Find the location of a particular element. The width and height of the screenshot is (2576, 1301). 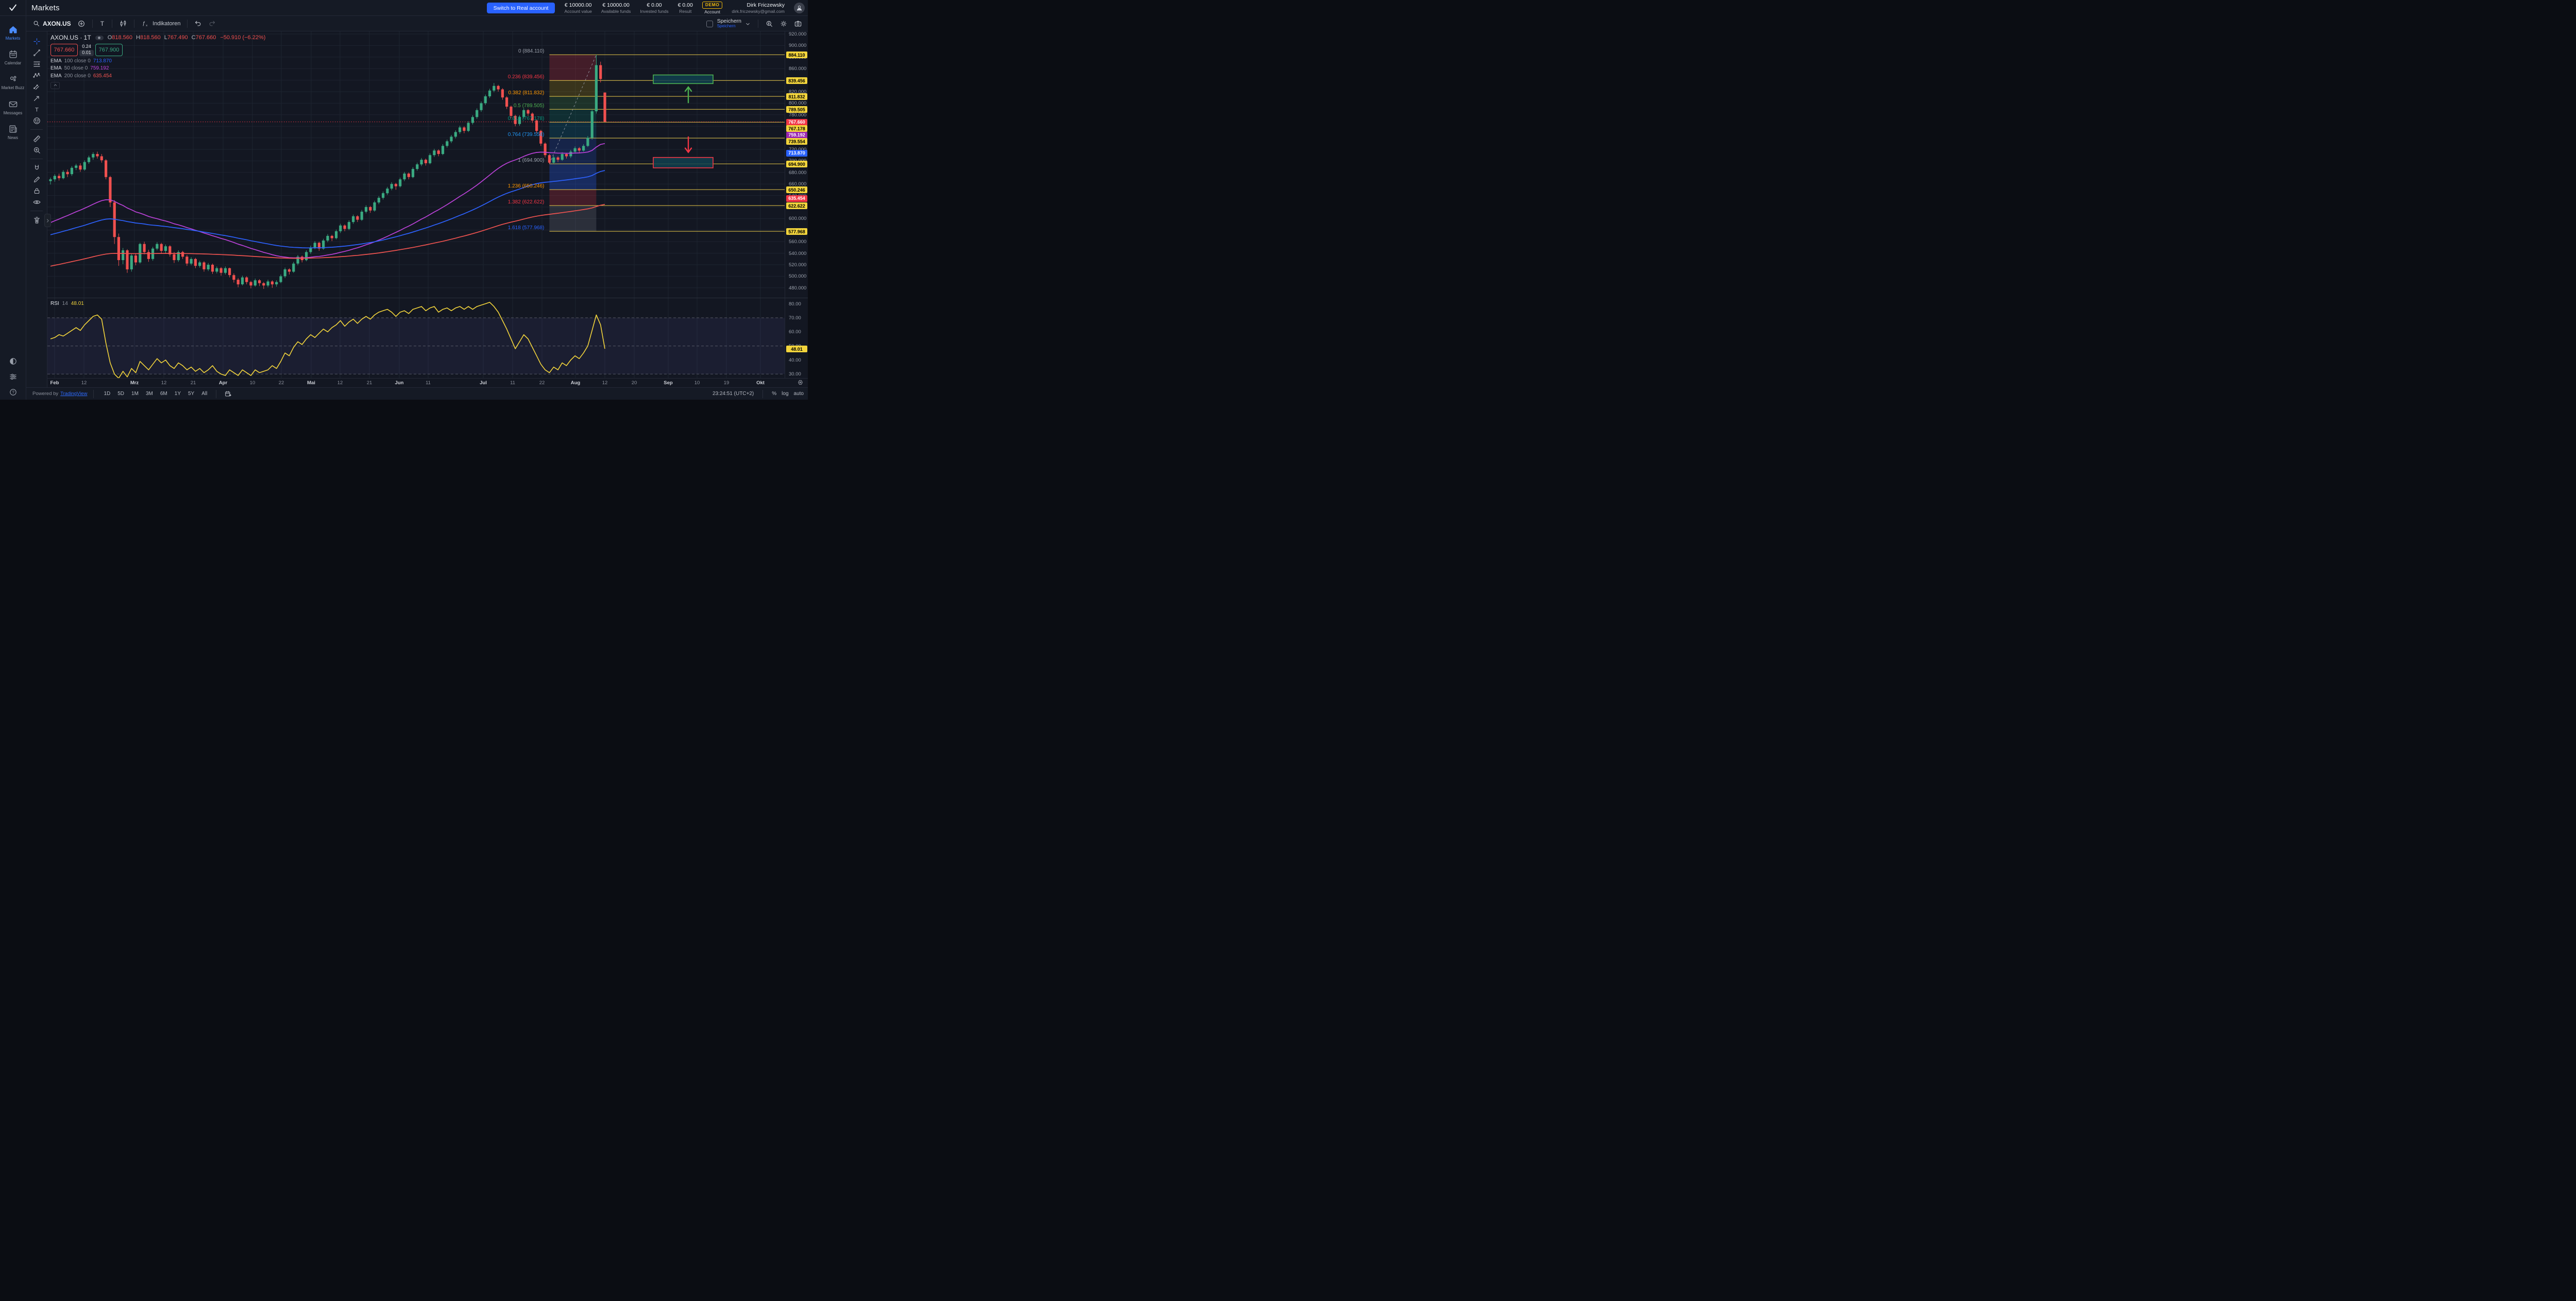

sell-button: 767.660 is located at coordinates (64, 50).